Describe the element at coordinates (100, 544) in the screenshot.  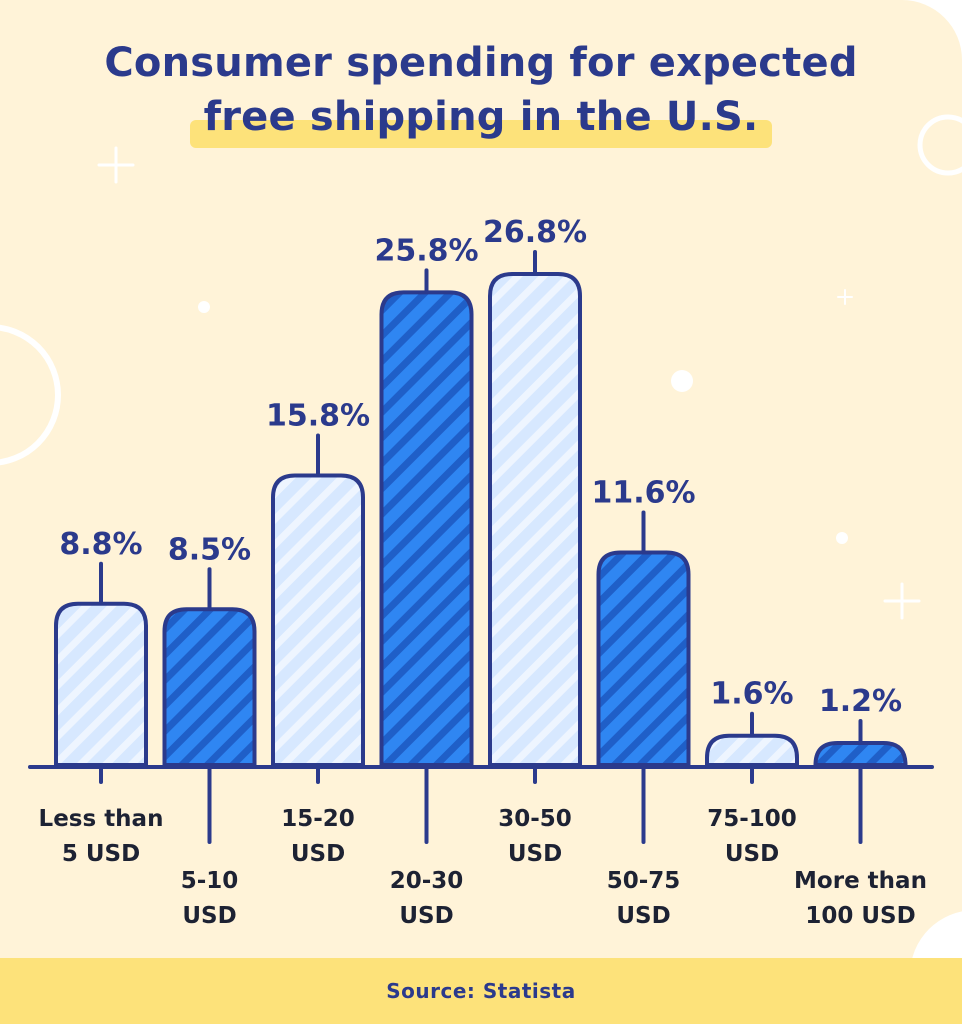
I see `value-label-0: 8.8%` at that location.